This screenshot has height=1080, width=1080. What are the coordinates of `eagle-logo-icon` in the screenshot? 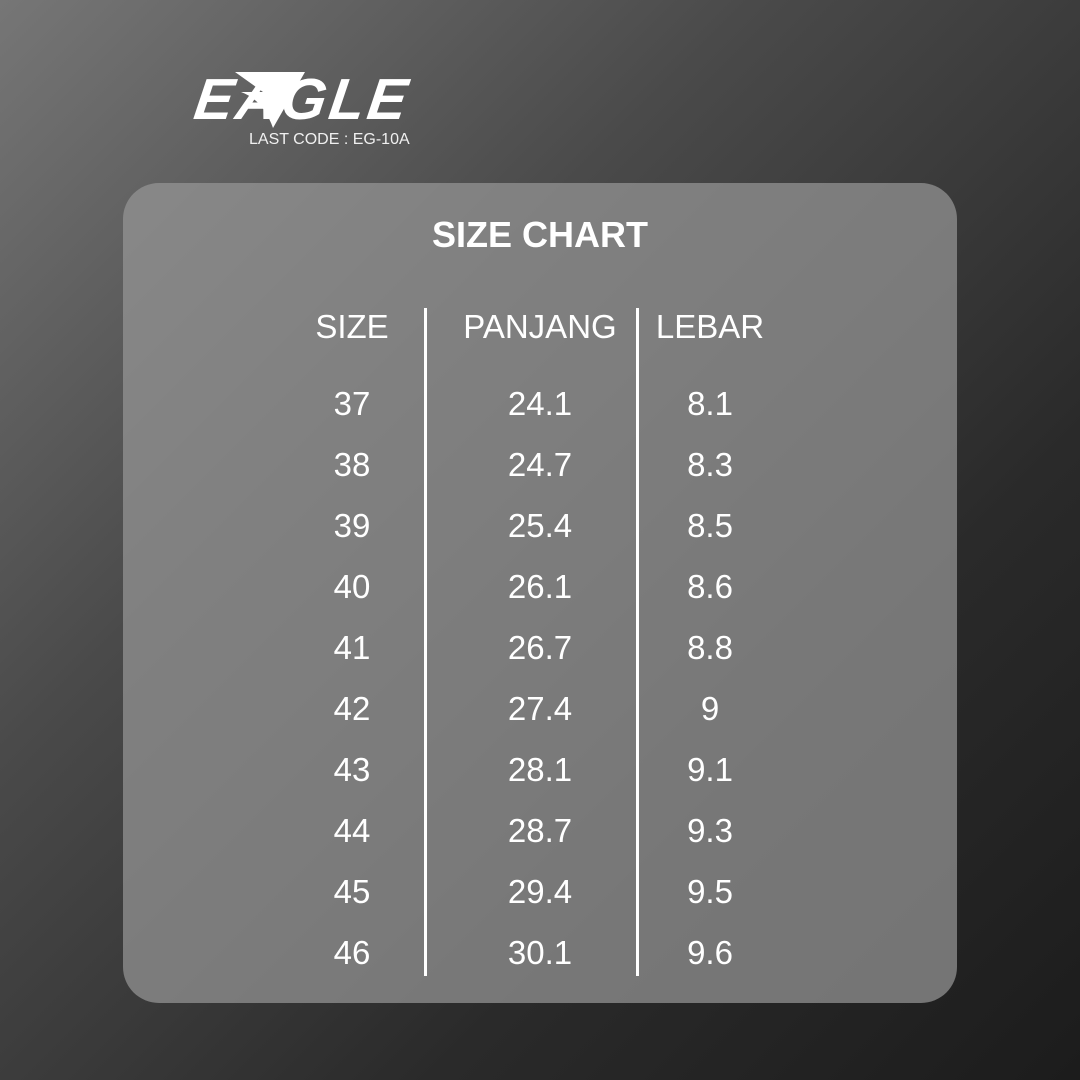 It's located at (270, 100).